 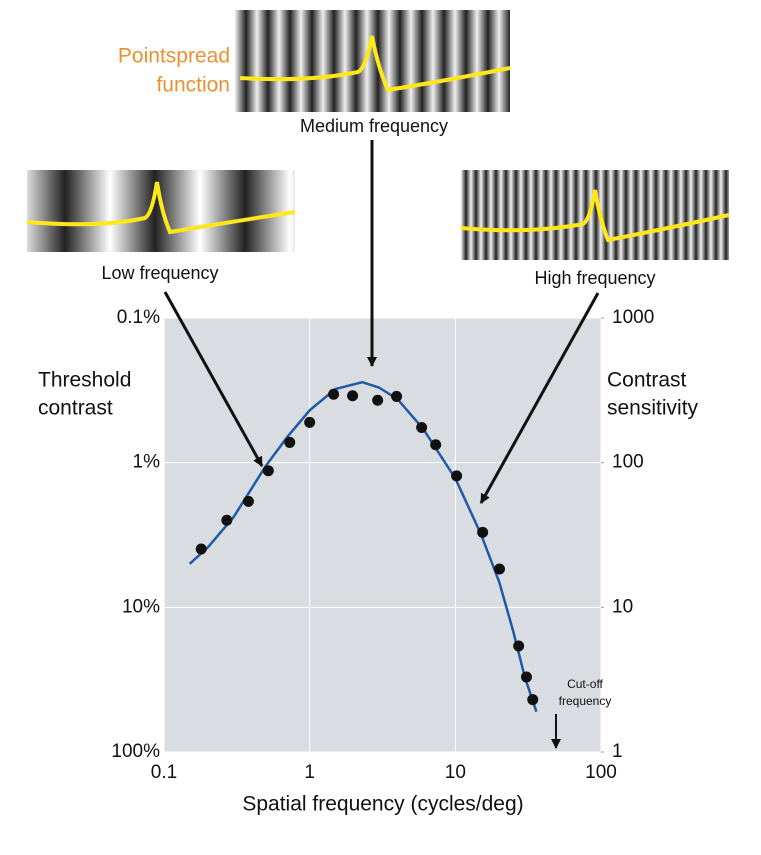 What do you see at coordinates (585, 701) in the screenshot?
I see `cutoff-label: frequency` at bounding box center [585, 701].